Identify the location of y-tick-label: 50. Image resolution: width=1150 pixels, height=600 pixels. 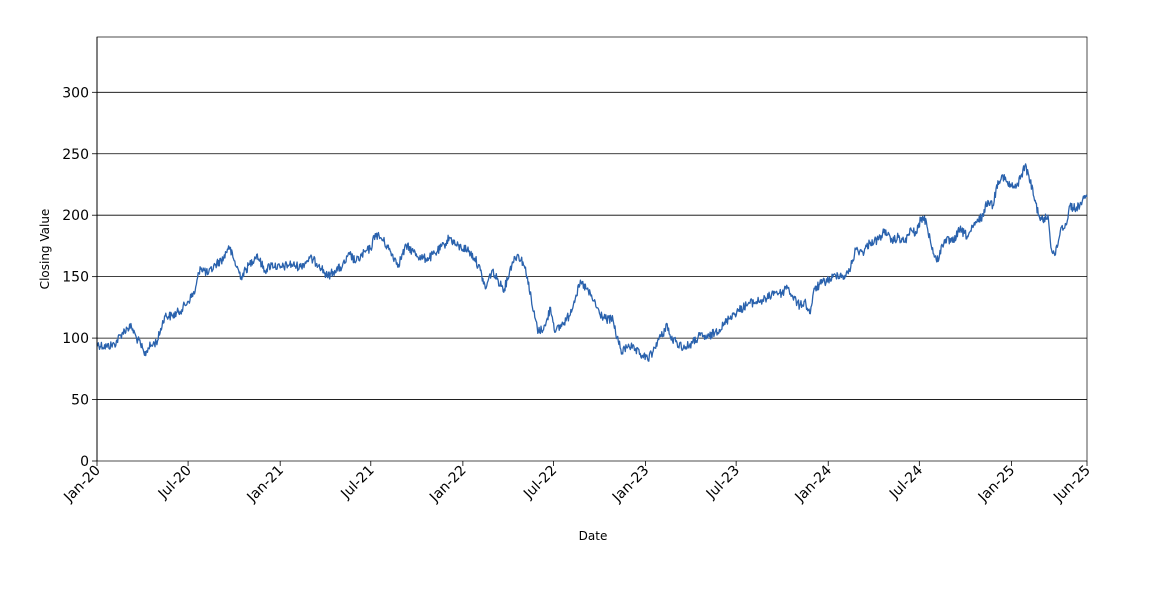
(80, 401).